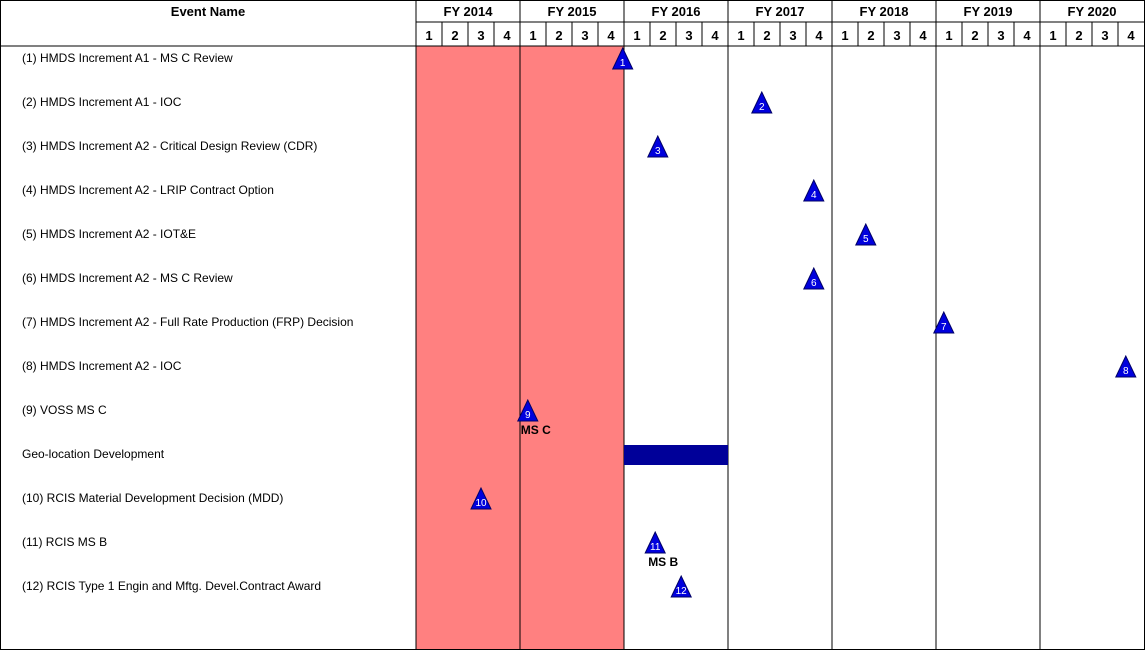 The height and width of the screenshot is (650, 1145). Describe the element at coordinates (1126, 371) in the screenshot. I see `milestone-number: 8` at that location.